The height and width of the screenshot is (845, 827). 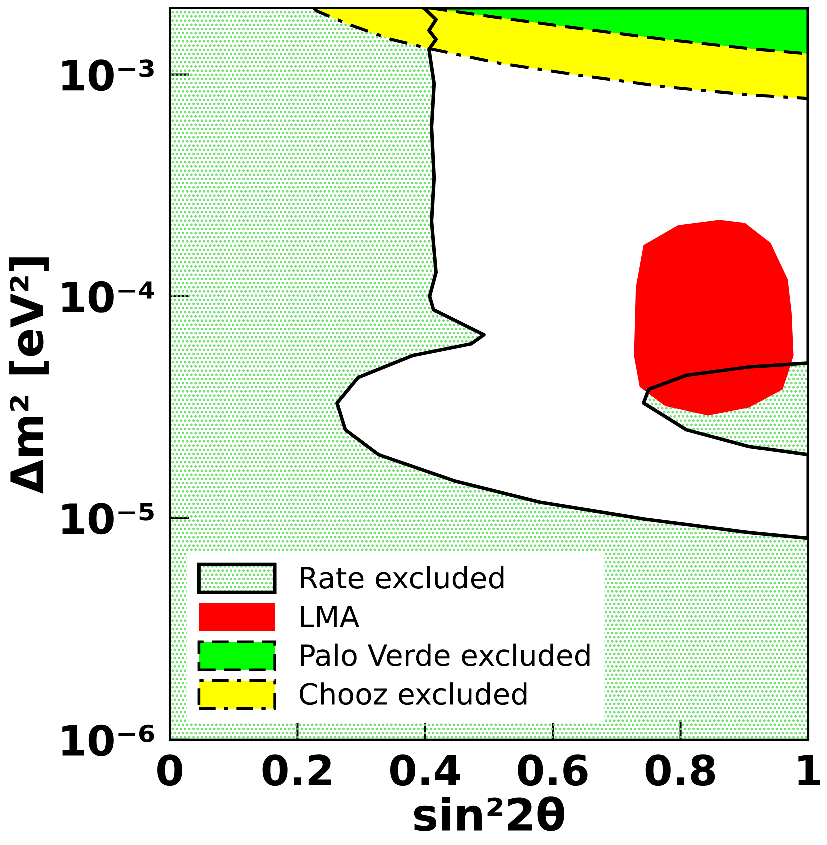 What do you see at coordinates (170, 770) in the screenshot?
I see `x-tick-label: 0` at bounding box center [170, 770].